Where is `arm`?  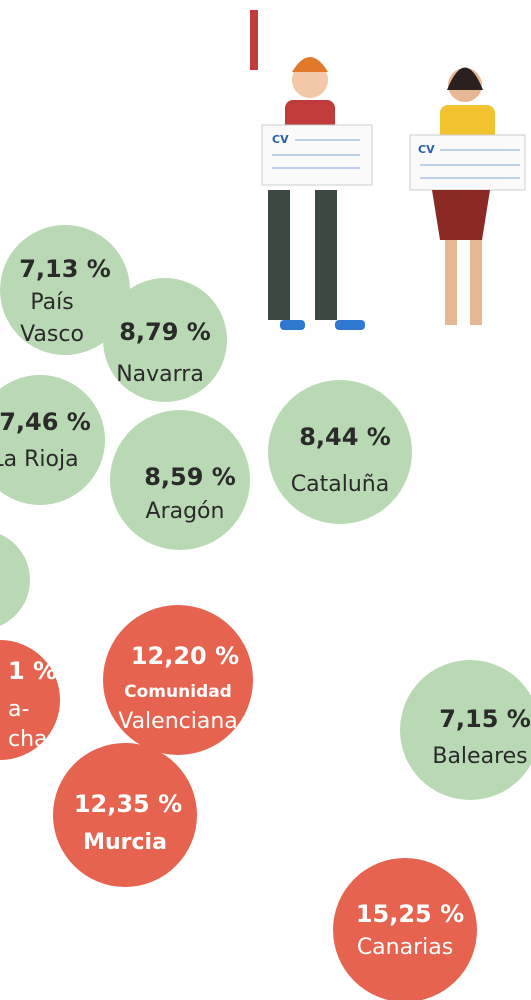 arm is located at coordinates (254, 40).